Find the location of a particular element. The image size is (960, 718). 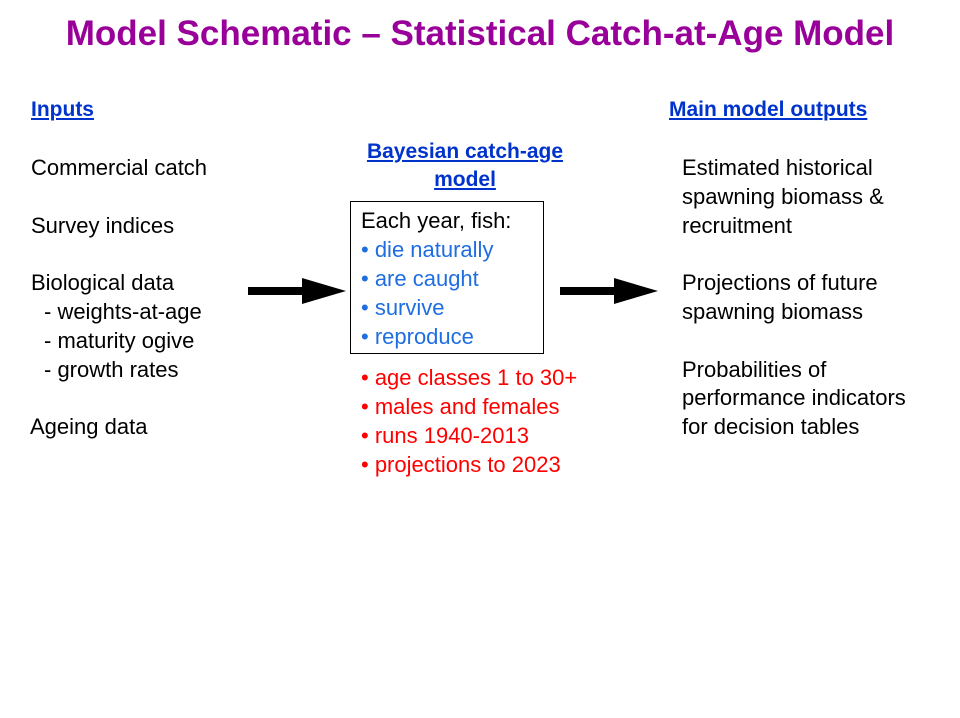

input-growth-rates: - growth rates is located at coordinates (111, 369).